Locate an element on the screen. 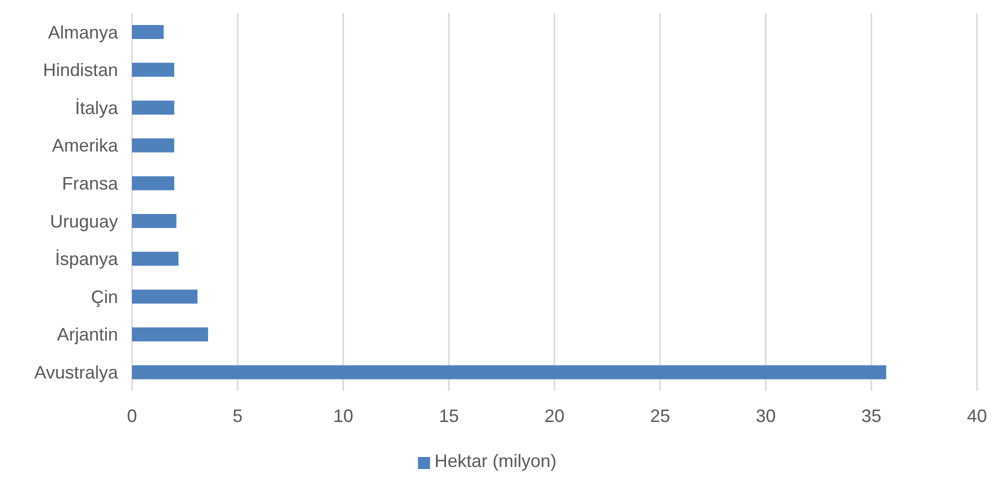  x-tick-label: 0 is located at coordinates (132, 416).